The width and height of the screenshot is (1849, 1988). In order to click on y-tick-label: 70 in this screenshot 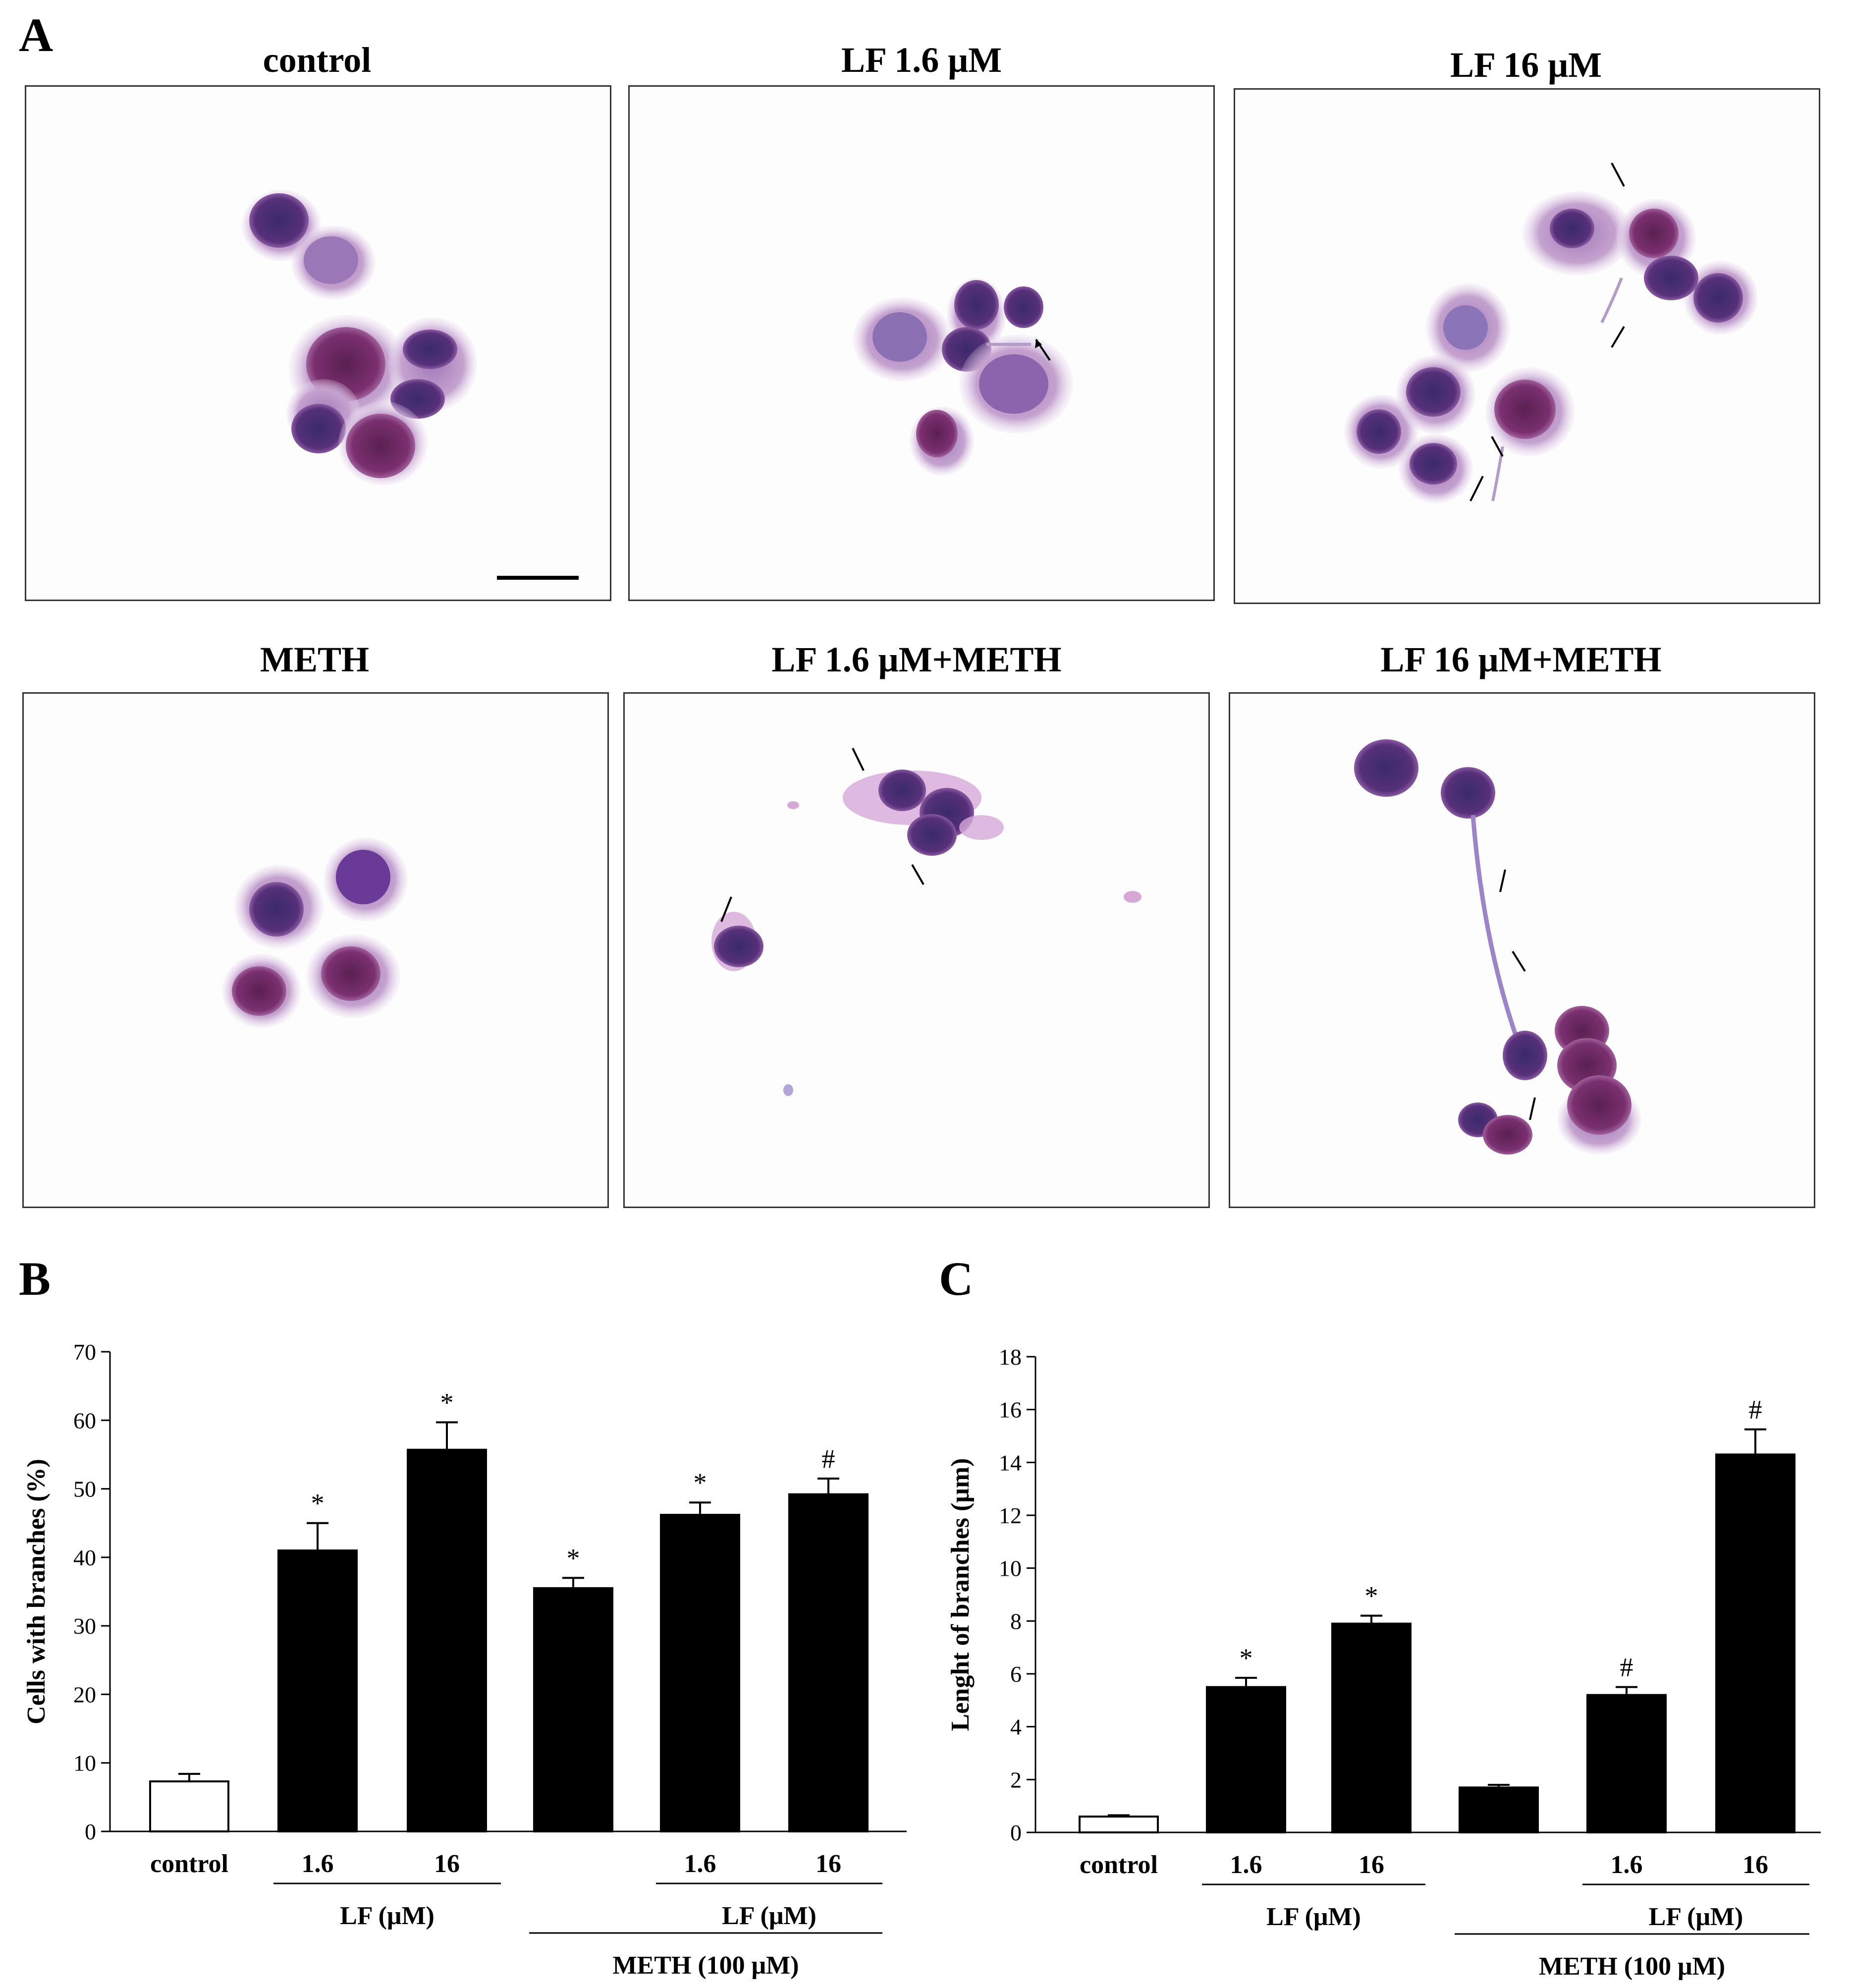, I will do `click(84, 1352)`.